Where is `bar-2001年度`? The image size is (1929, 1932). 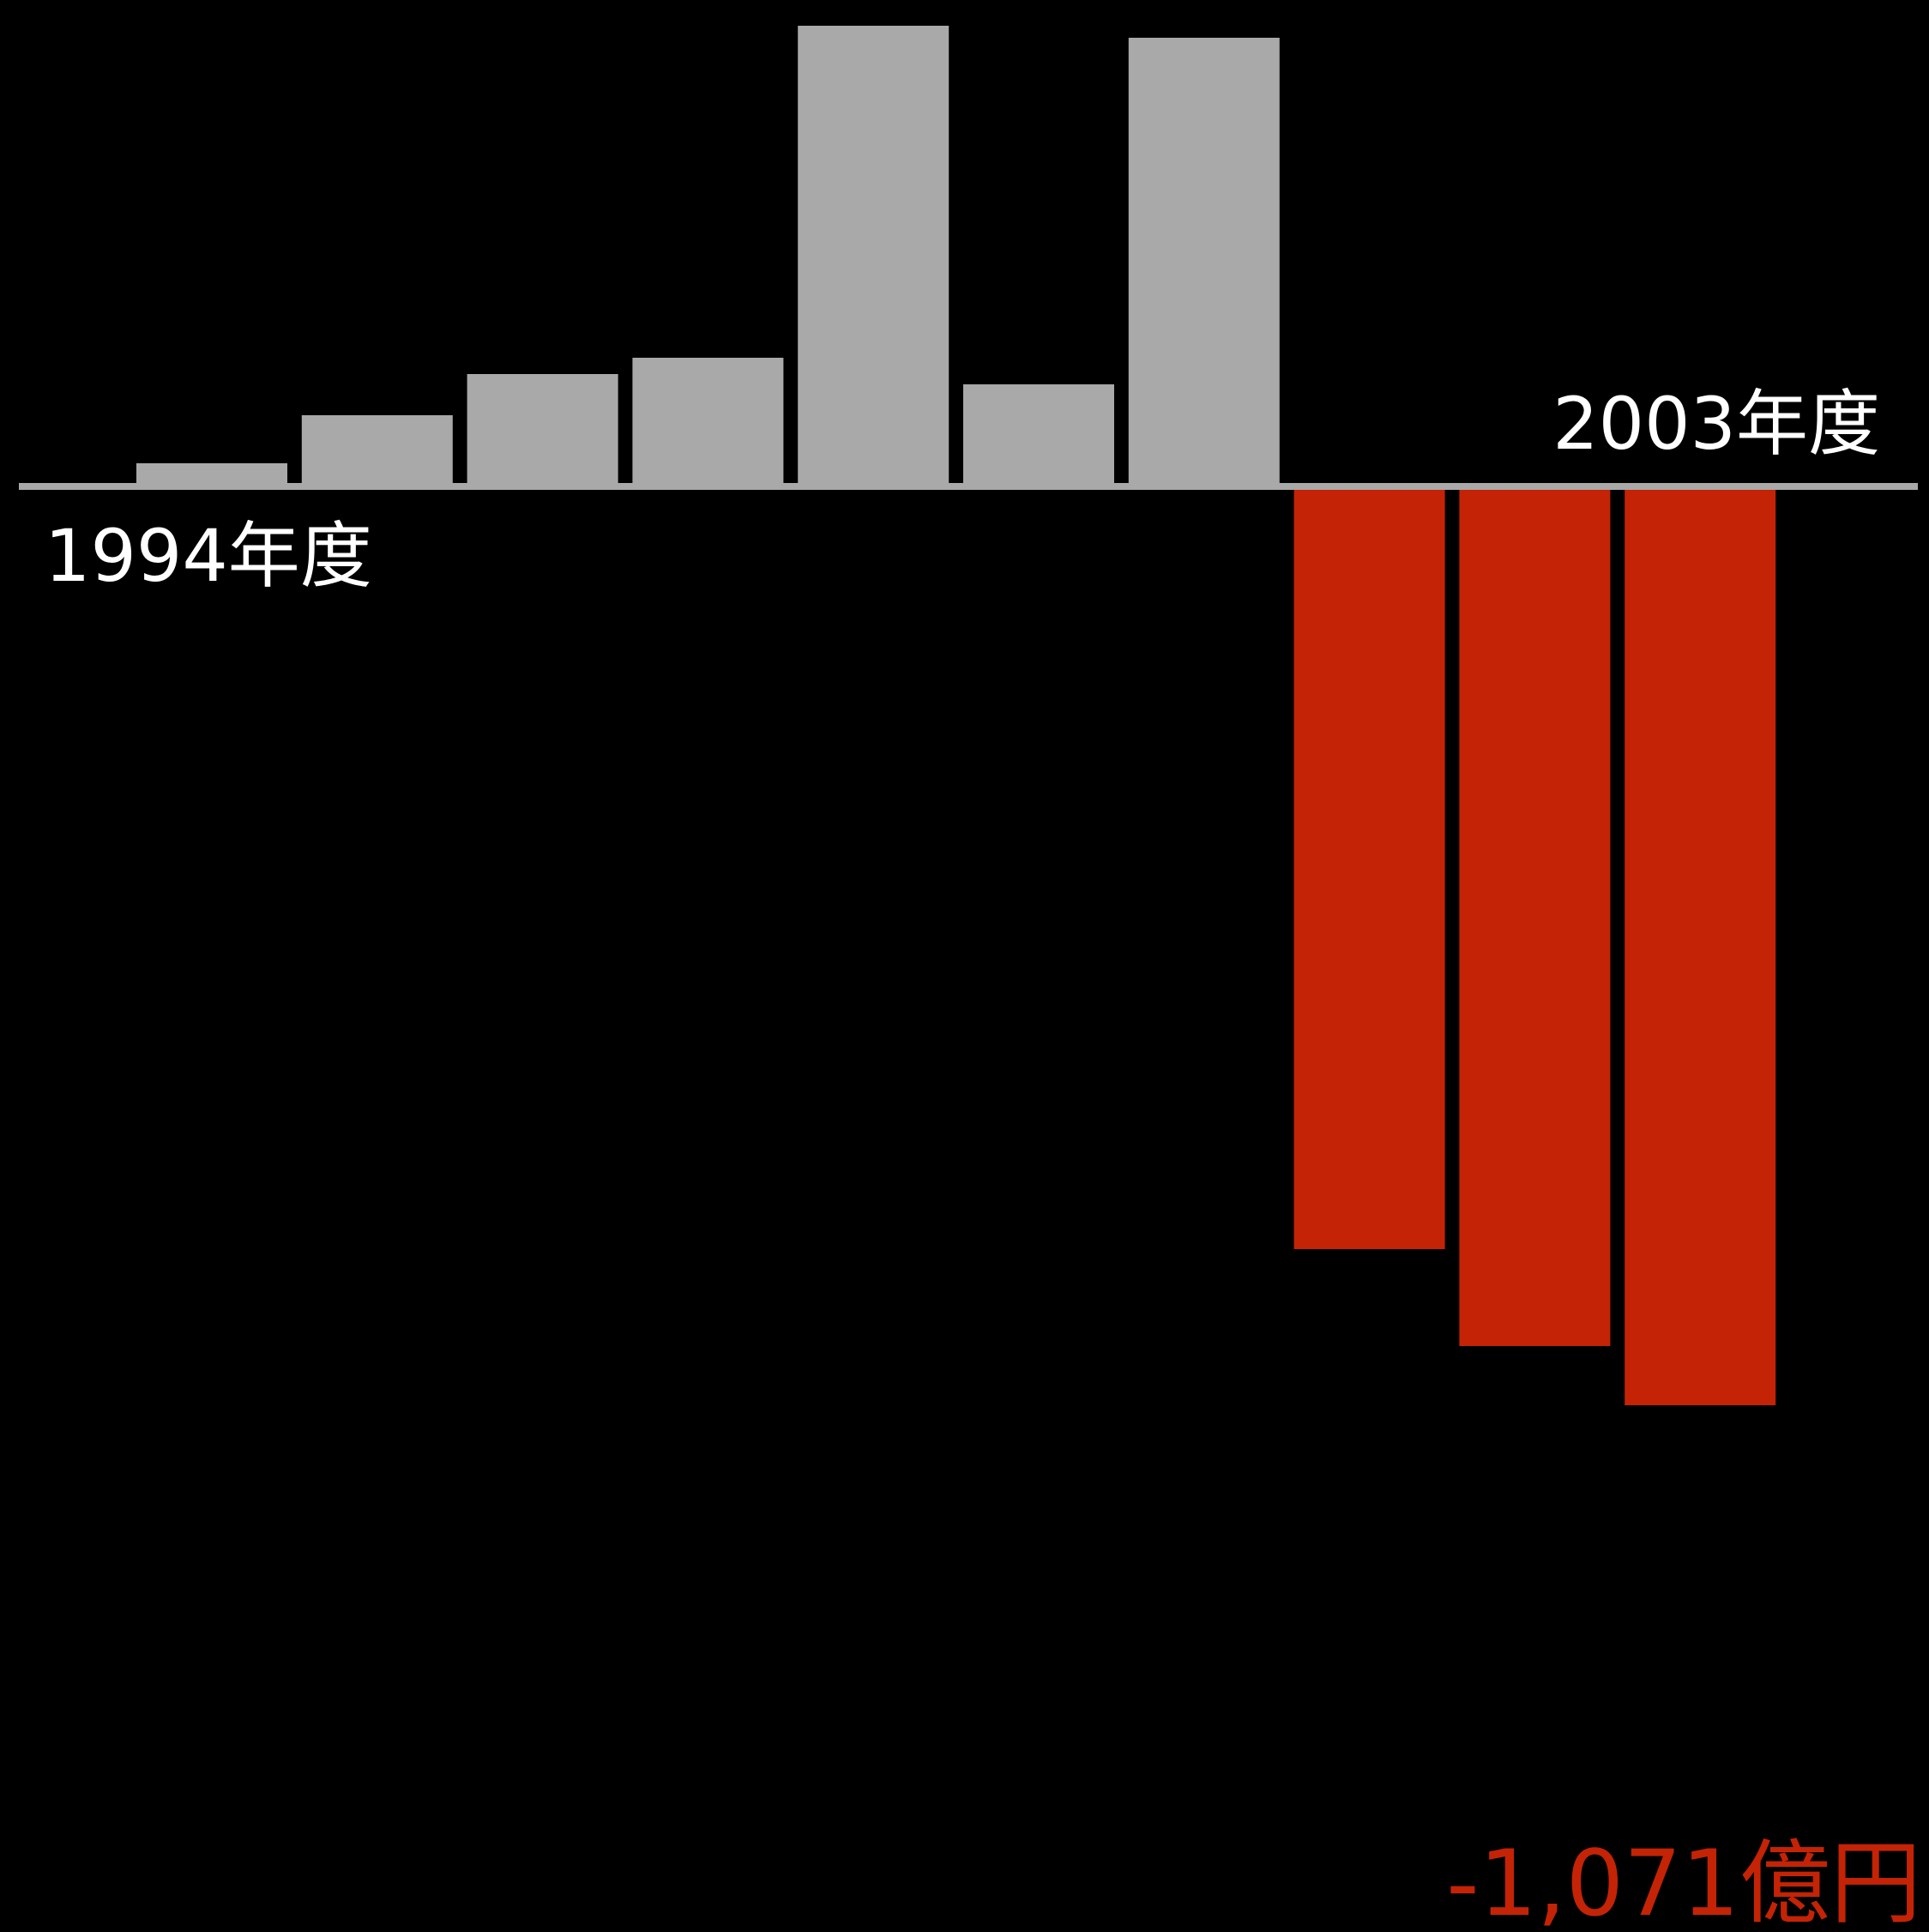 bar-2001年度 is located at coordinates (1369, 867).